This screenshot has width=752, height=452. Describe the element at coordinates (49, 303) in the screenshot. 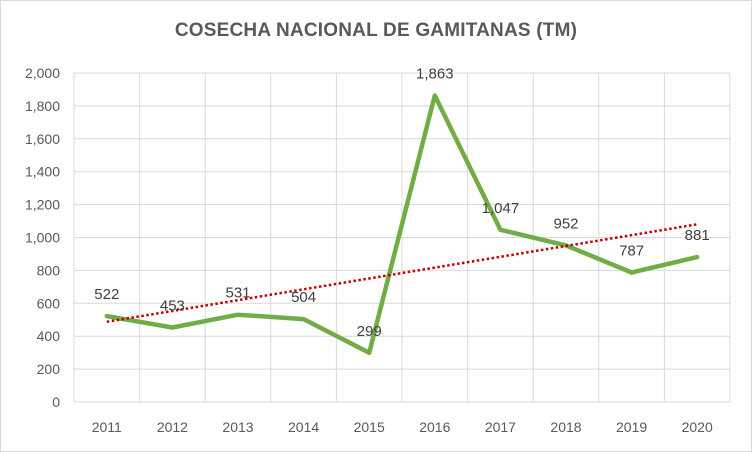

I see `y-tick-label: 600` at that location.